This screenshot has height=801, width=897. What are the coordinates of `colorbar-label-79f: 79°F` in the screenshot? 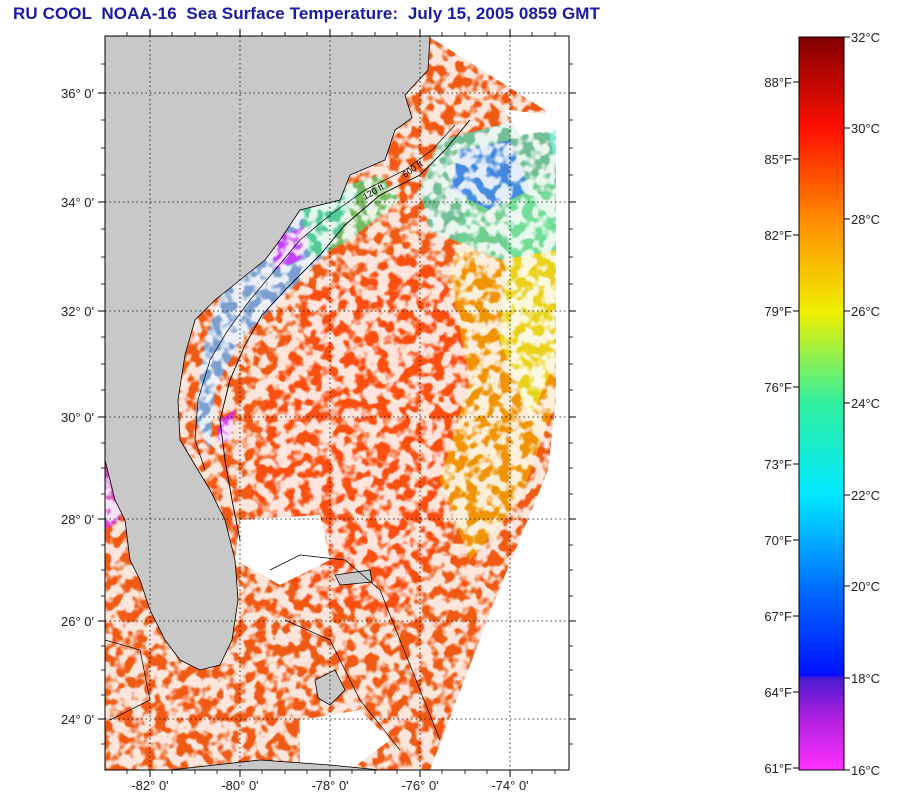 It's located at (778, 311).